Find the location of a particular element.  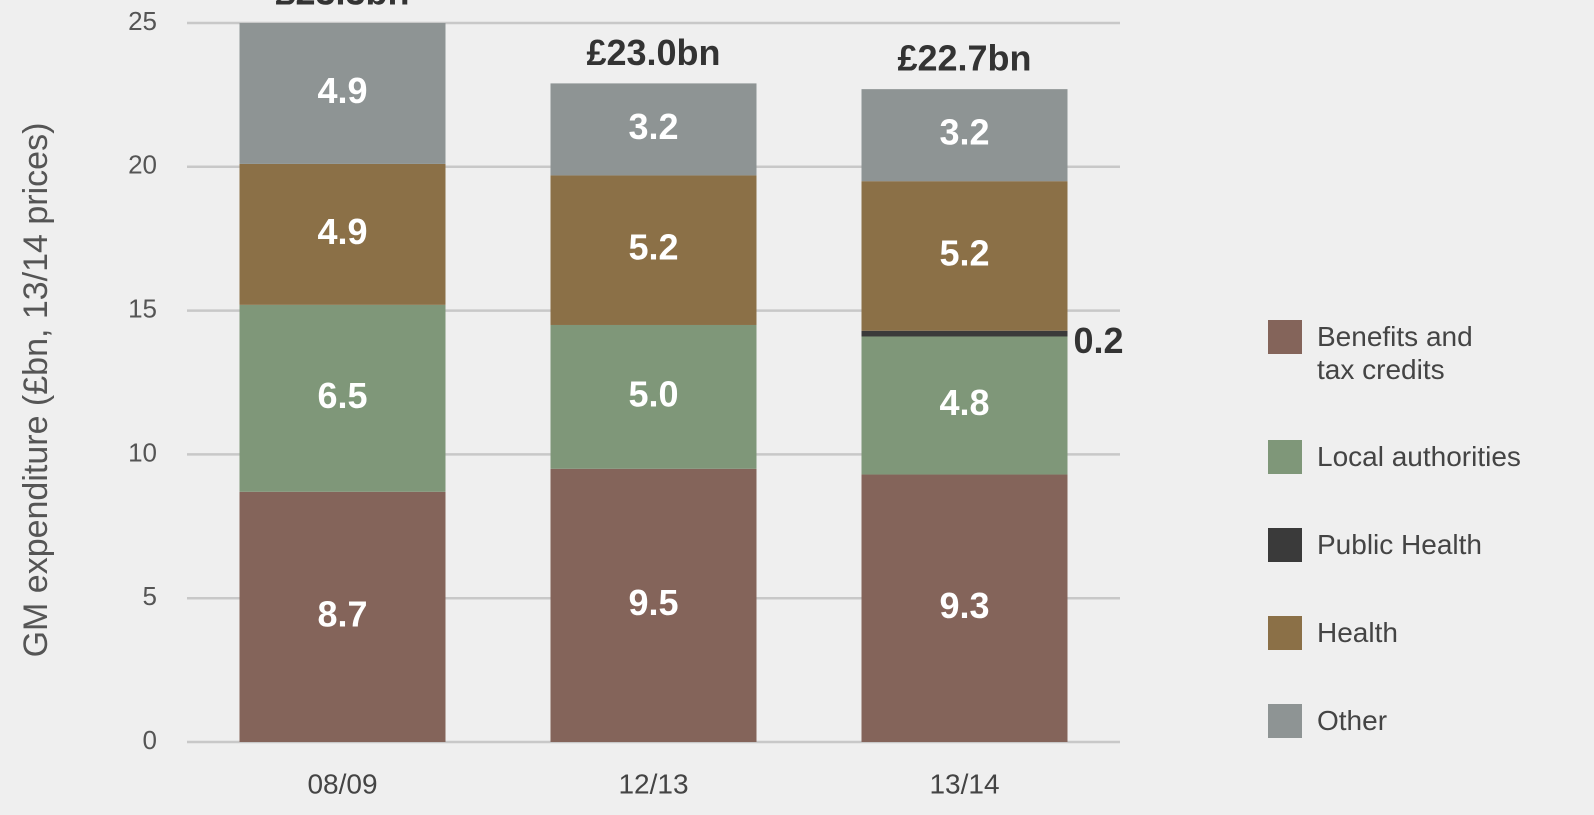

legend-item: Other is located at coordinates (1394, 748).